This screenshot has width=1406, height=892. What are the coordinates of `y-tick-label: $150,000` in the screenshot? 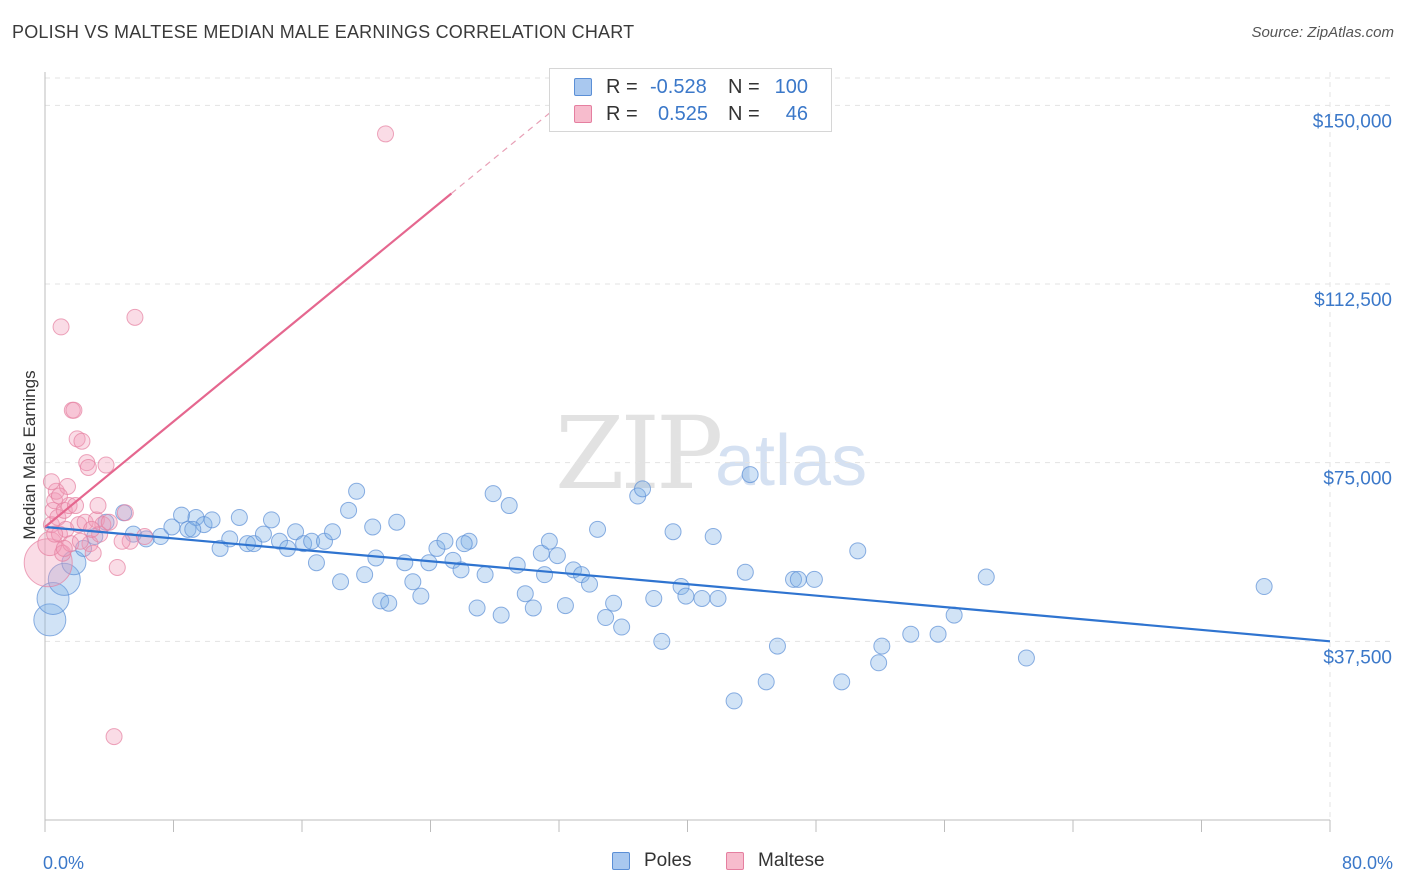 It's located at (1352, 121).